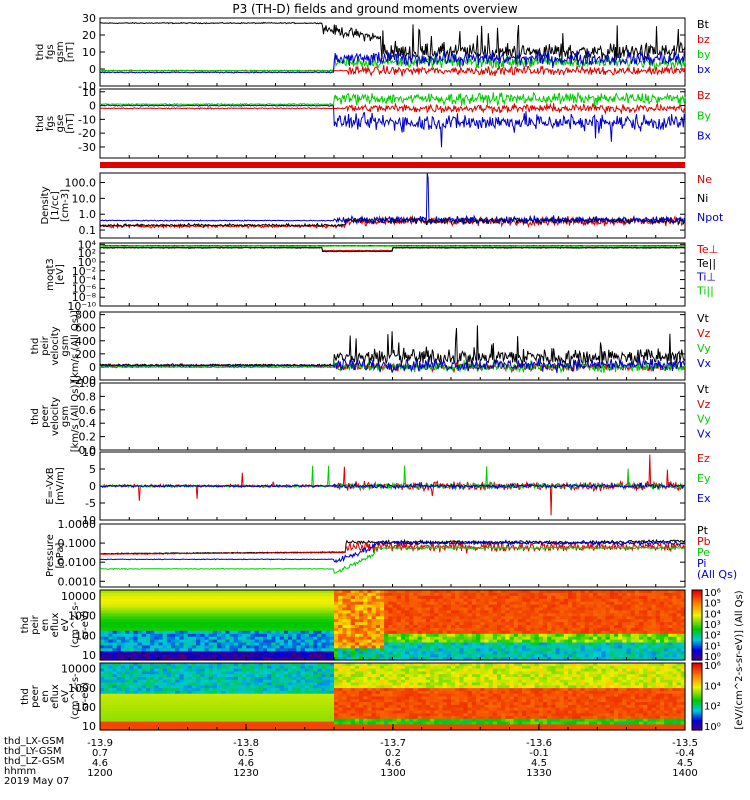 The height and width of the screenshot is (800, 750). Describe the element at coordinates (70, 52) in the screenshot. I see `y-axis-title-thd_fgs_gsm: [nT]` at that location.